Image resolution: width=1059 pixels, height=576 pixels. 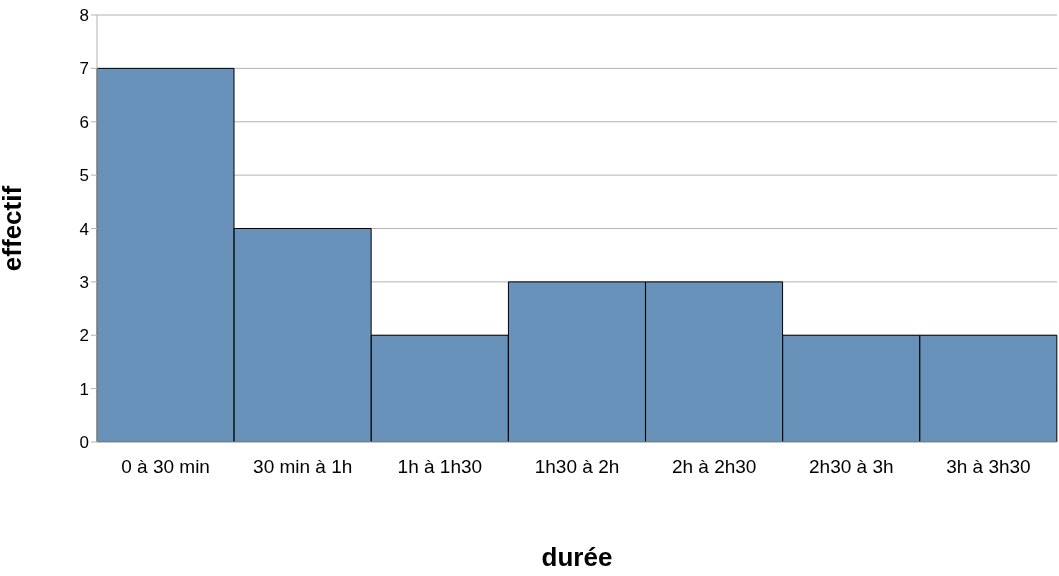 I want to click on x-tick-label: 0 à 30 min, so click(x=165, y=467).